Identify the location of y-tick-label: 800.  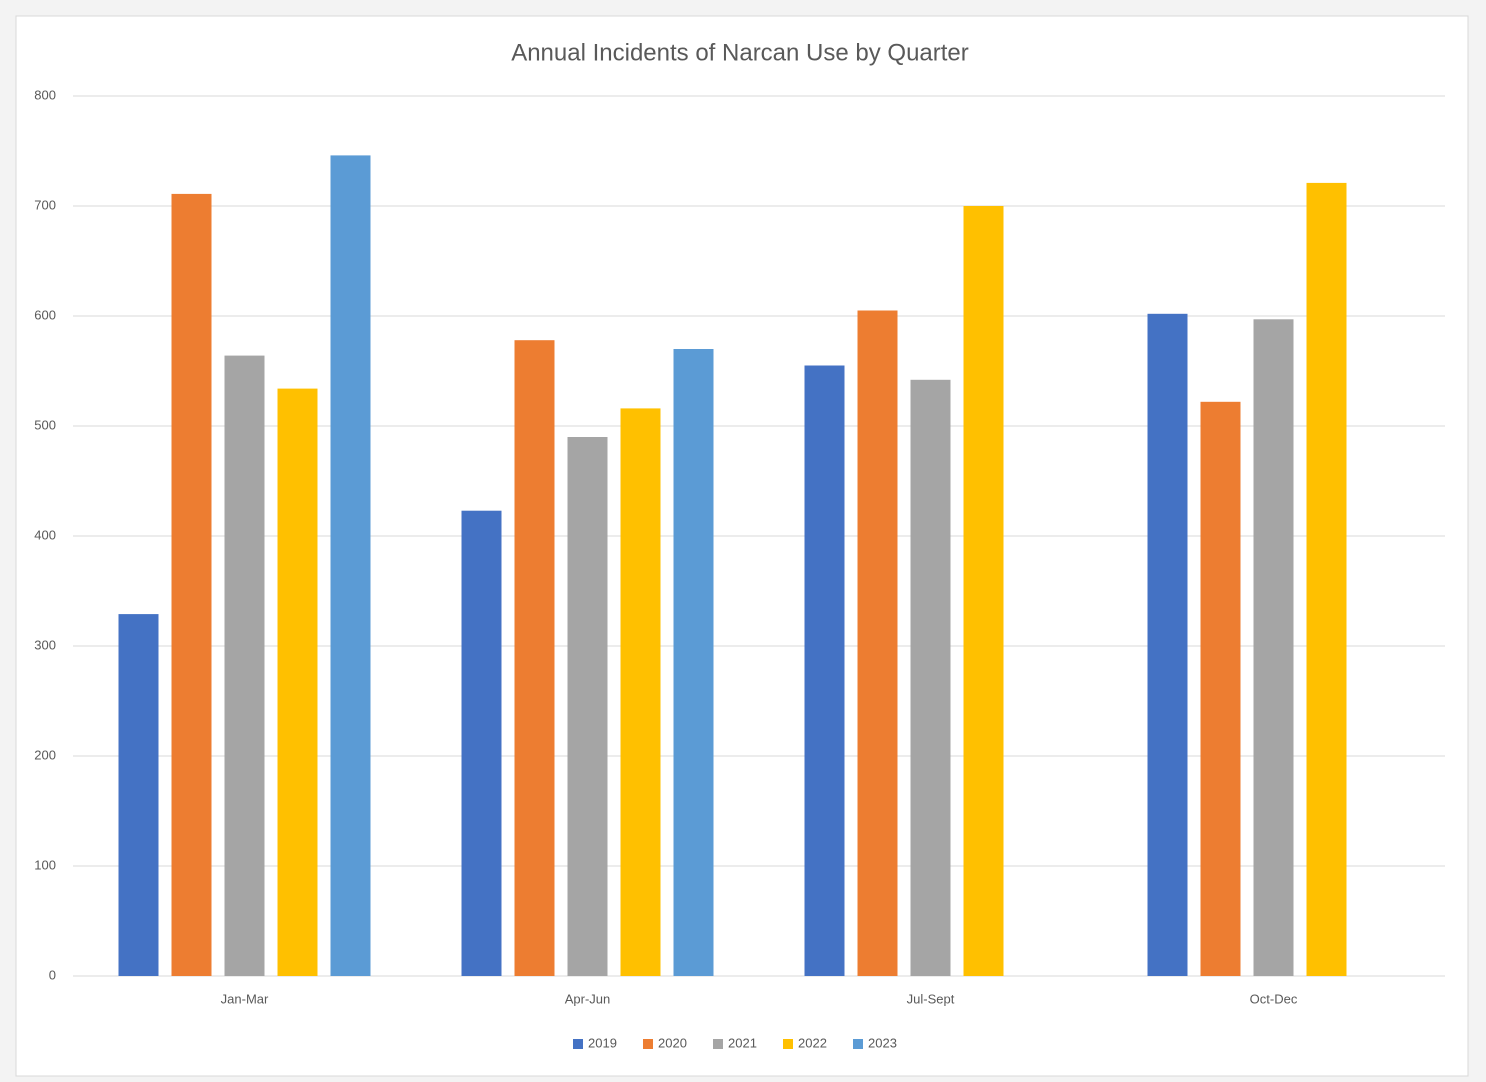
(45, 94).